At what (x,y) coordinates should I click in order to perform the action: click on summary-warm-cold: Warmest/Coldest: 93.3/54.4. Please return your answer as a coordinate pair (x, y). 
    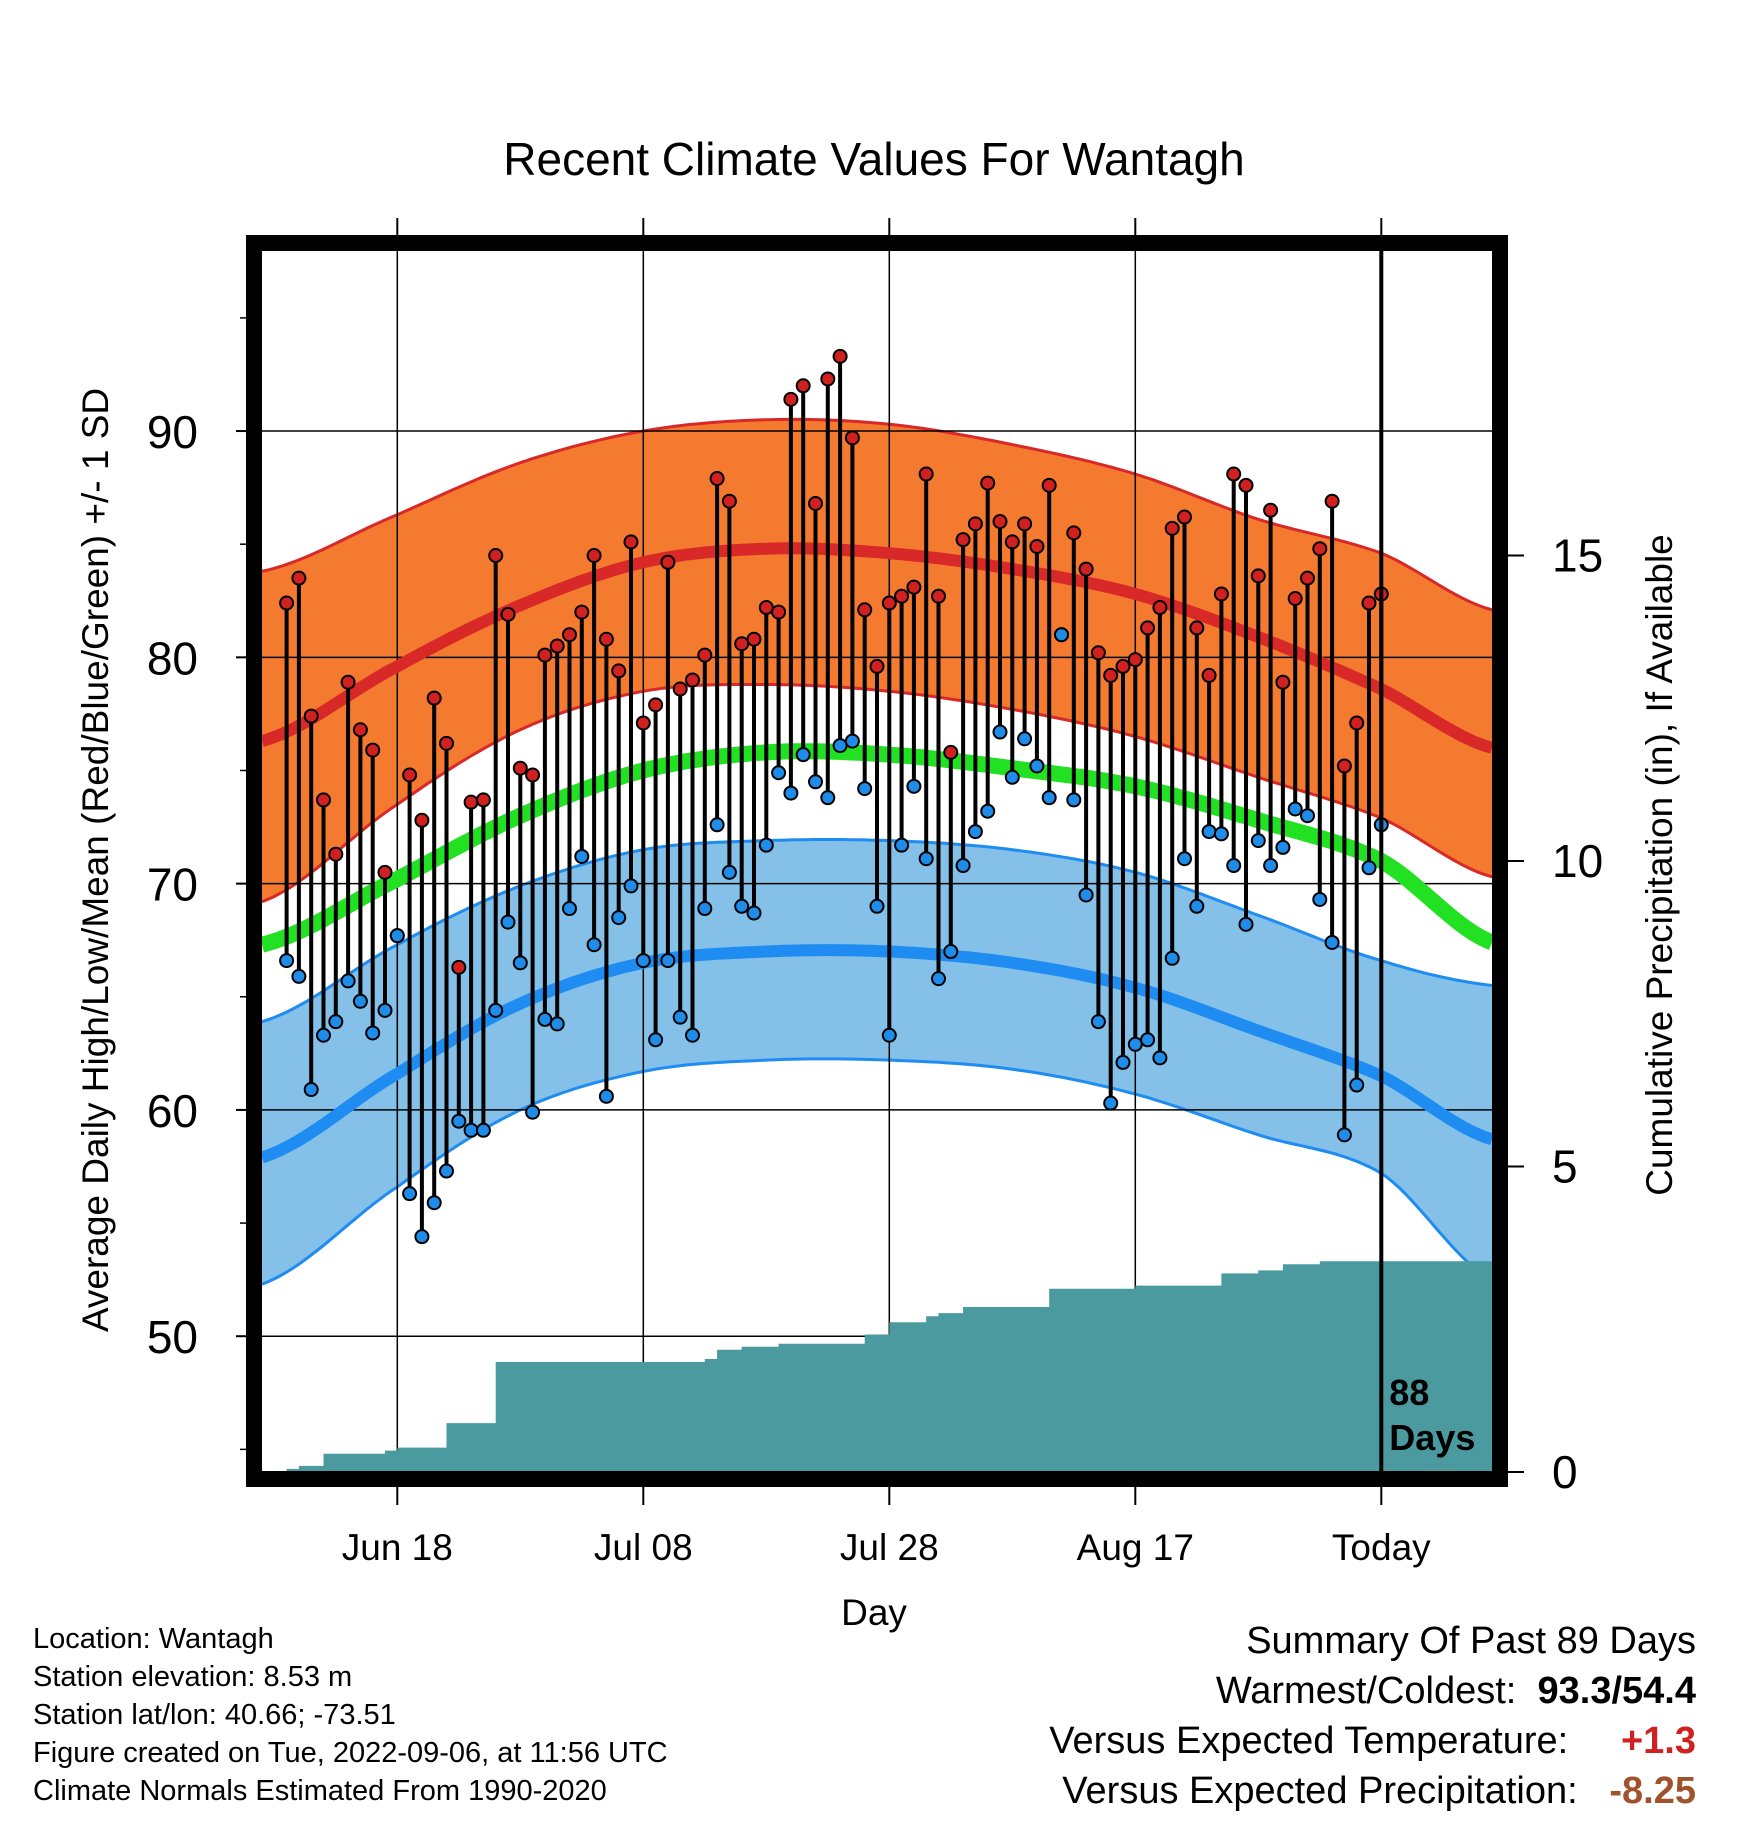
    Looking at the image, I should click on (1456, 1691).